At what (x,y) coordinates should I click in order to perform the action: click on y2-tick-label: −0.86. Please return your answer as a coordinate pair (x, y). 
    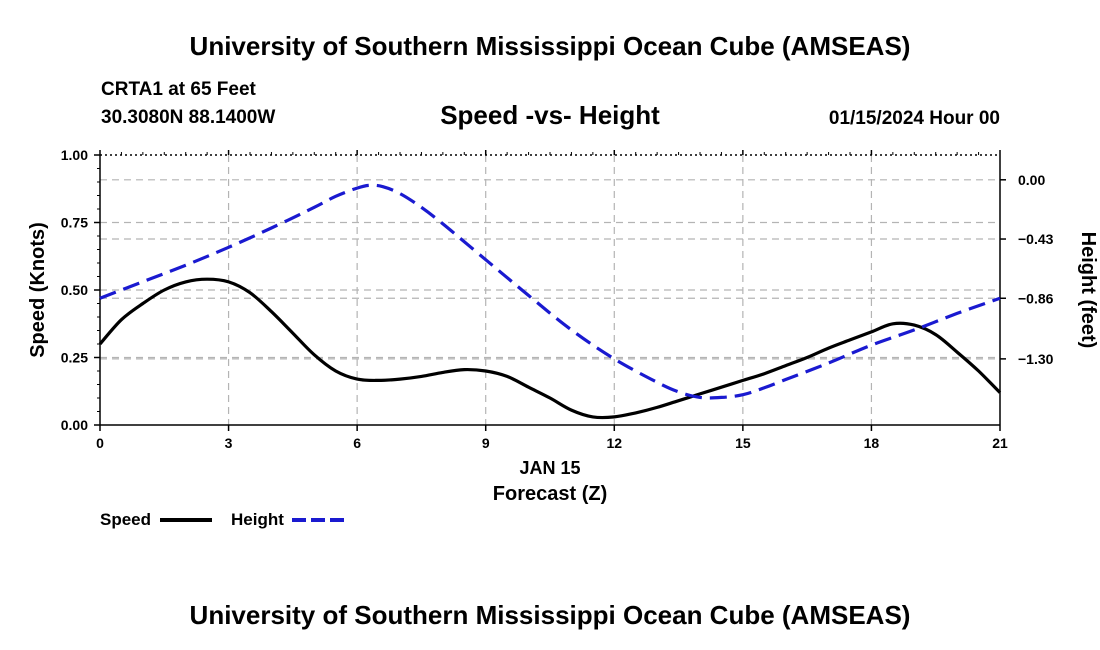
    Looking at the image, I should click on (1036, 298).